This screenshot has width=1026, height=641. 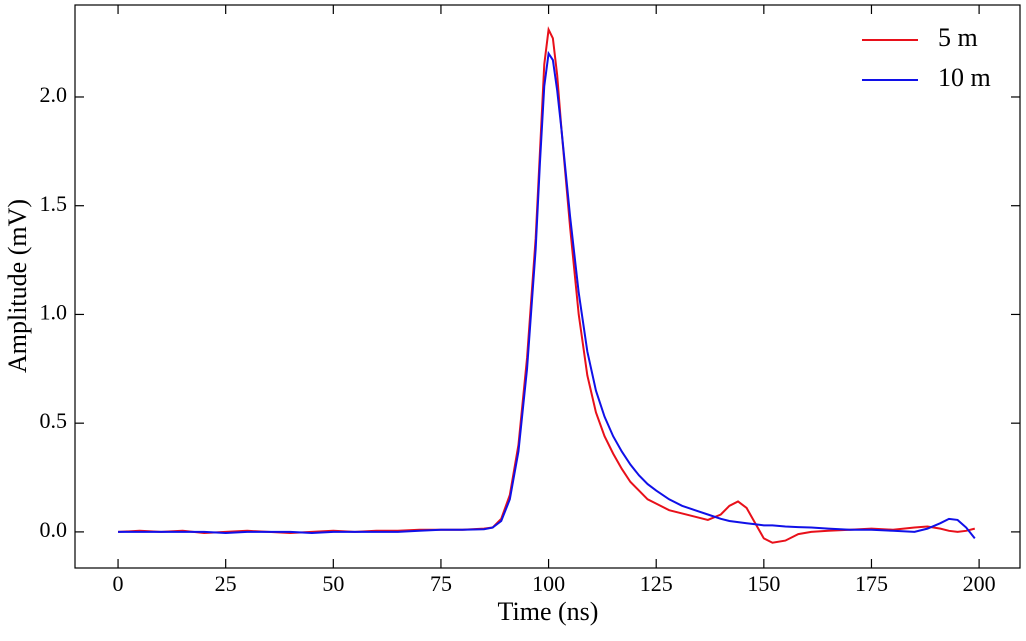 I want to click on x-tick-label: 0, so click(x=118, y=583).